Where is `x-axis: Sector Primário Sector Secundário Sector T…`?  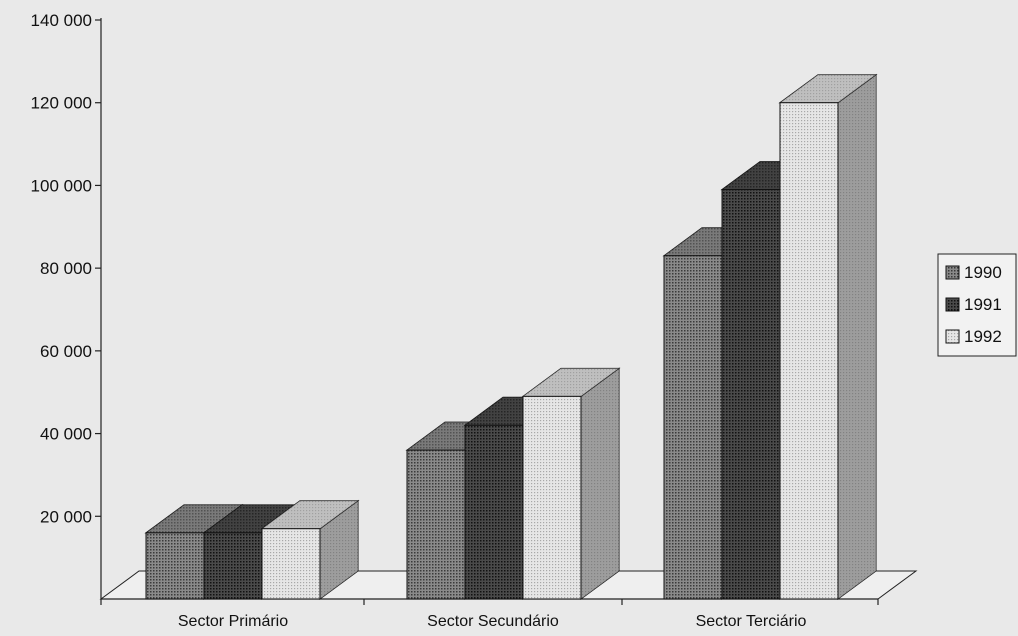 x-axis: Sector Primário Sector Secundário Sector T… is located at coordinates (489, 614).